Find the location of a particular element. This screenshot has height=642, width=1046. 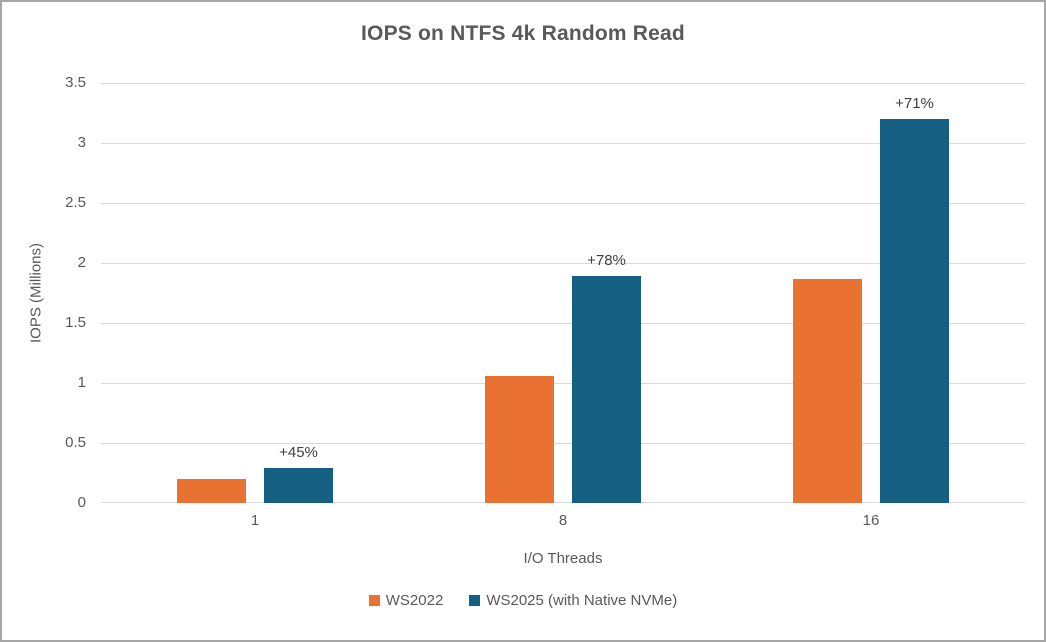

bar-annotation: +78% is located at coordinates (606, 261).